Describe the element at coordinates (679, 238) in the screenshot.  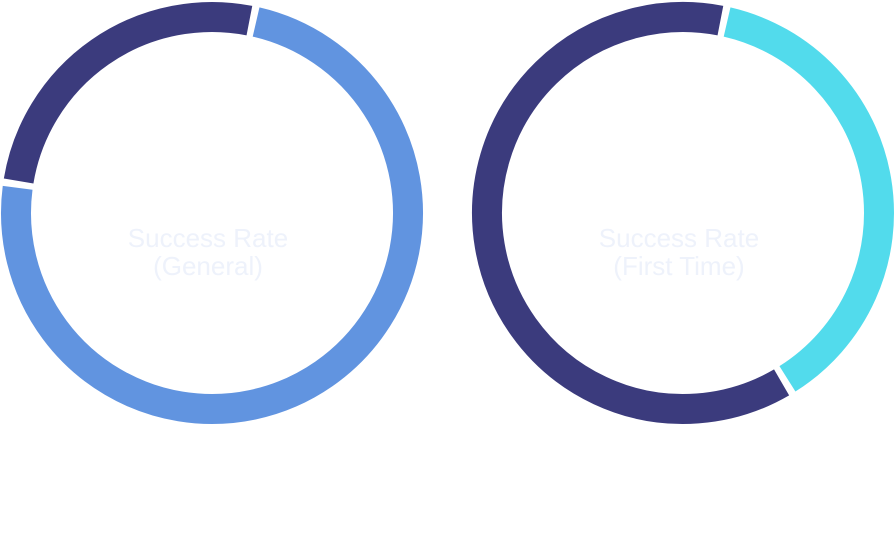
I see `donut-center-label-first-time-line-0: Success Rate` at that location.